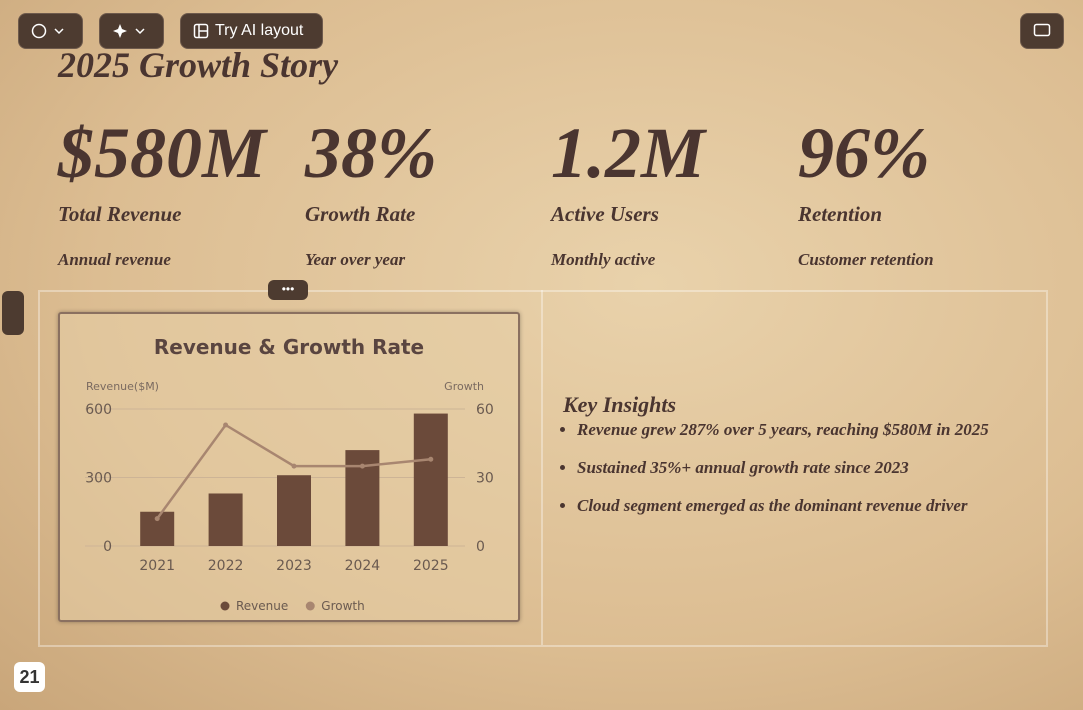 This screenshot has width=1083, height=710. I want to click on y-tick-label: 300, so click(98, 479).